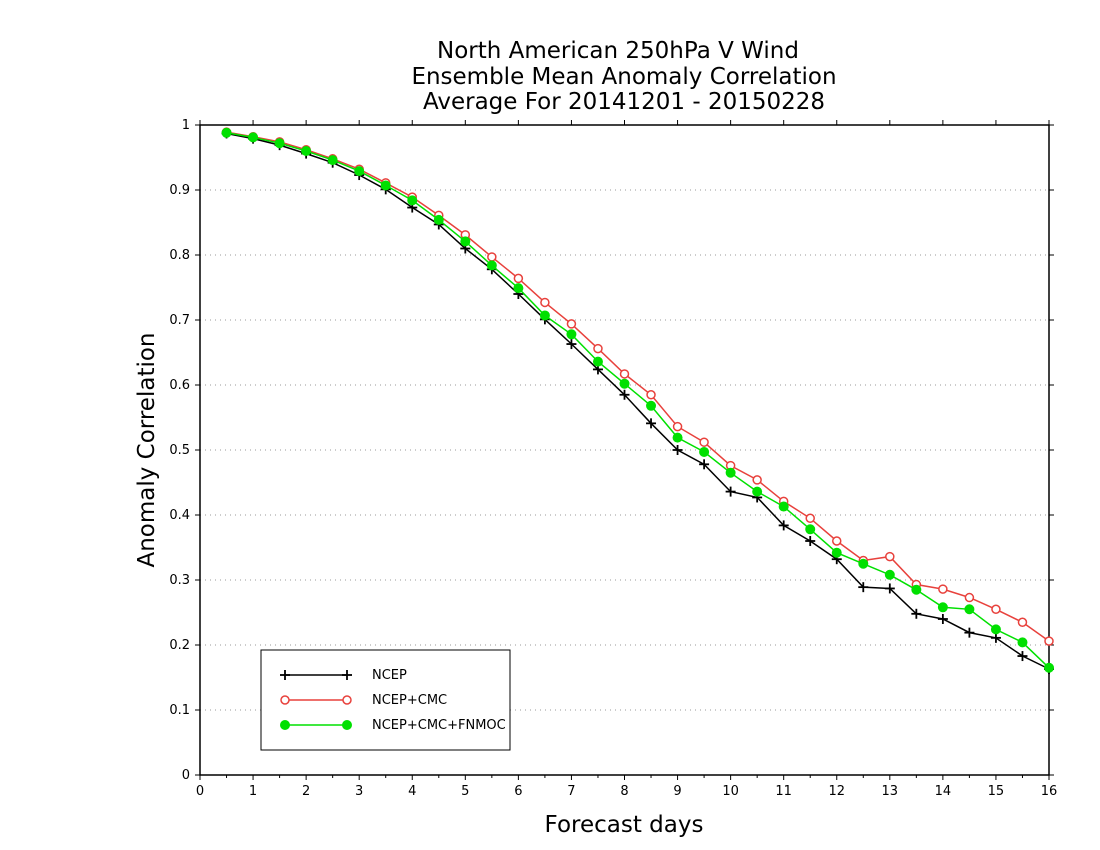  What do you see at coordinates (409, 700) in the screenshot?
I see `legend-label: NCEP+CMC` at bounding box center [409, 700].